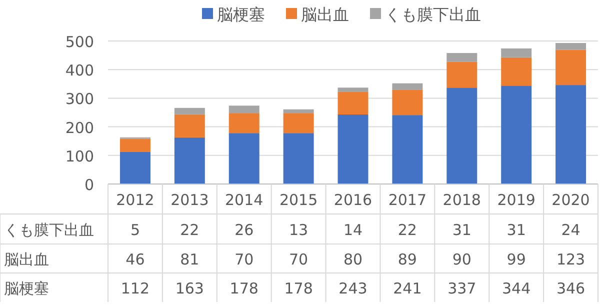 The width and height of the screenshot is (600, 305). I want to click on data-label: 337, so click(462, 289).